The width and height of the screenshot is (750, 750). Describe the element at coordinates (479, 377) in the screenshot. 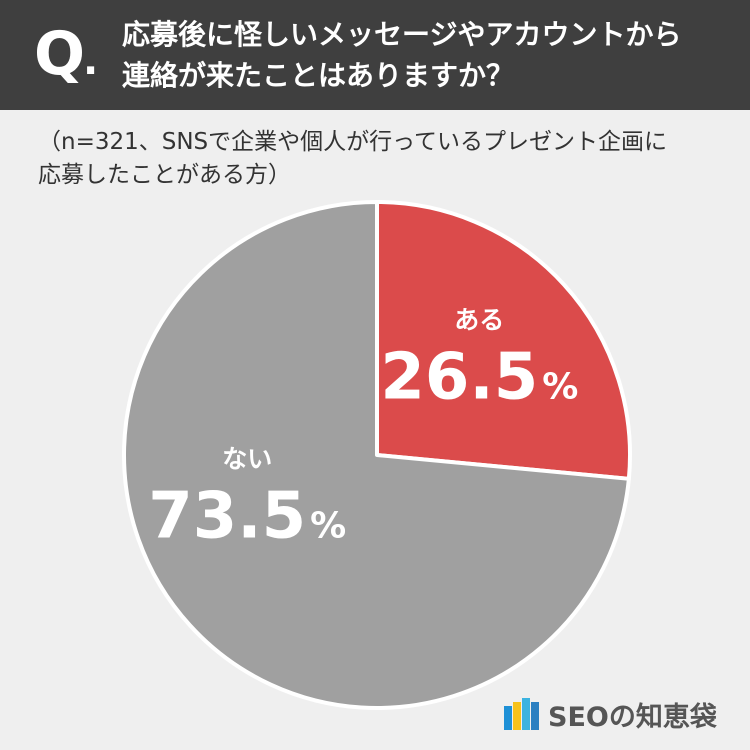

I see `slice-value-1: 26.5%` at that location.